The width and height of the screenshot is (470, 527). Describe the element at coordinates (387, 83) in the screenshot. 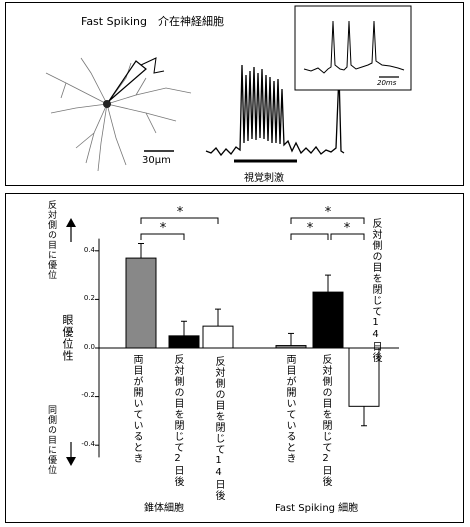

I see `inset-scale-label: 20ms` at that location.